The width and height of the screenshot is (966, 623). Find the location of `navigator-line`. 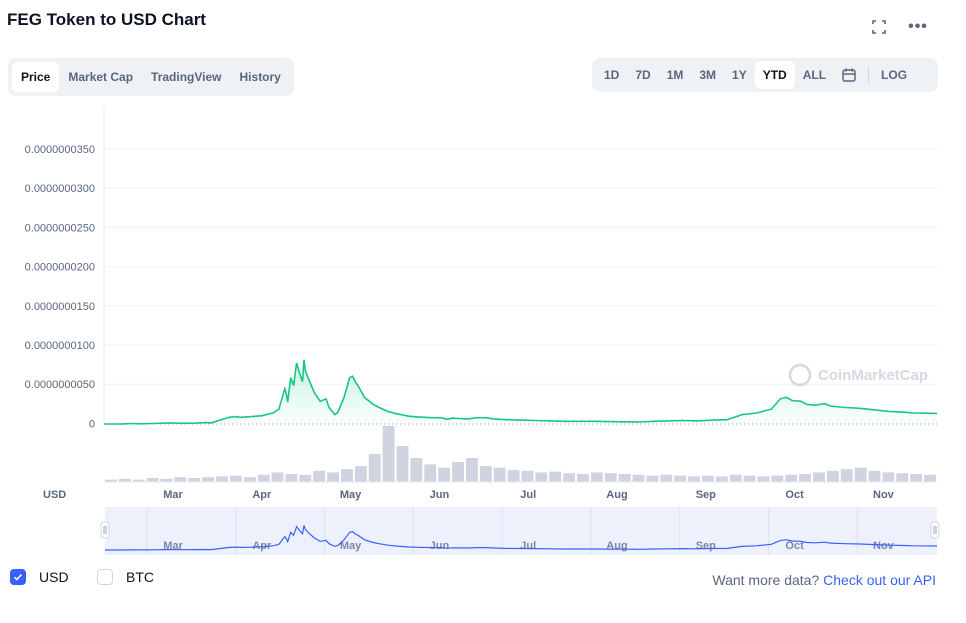

navigator-line is located at coordinates (521, 538).